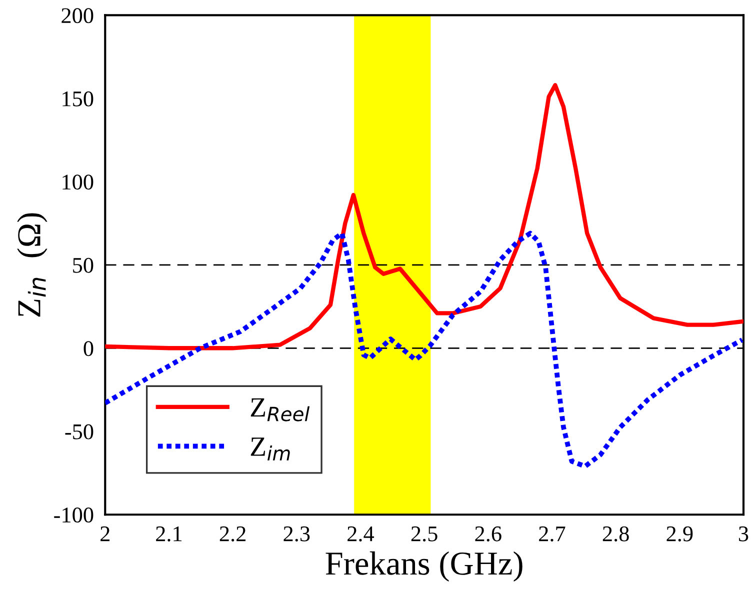 The height and width of the screenshot is (609, 751). Describe the element at coordinates (79, 432) in the screenshot. I see `y-tick-label: -50` at that location.